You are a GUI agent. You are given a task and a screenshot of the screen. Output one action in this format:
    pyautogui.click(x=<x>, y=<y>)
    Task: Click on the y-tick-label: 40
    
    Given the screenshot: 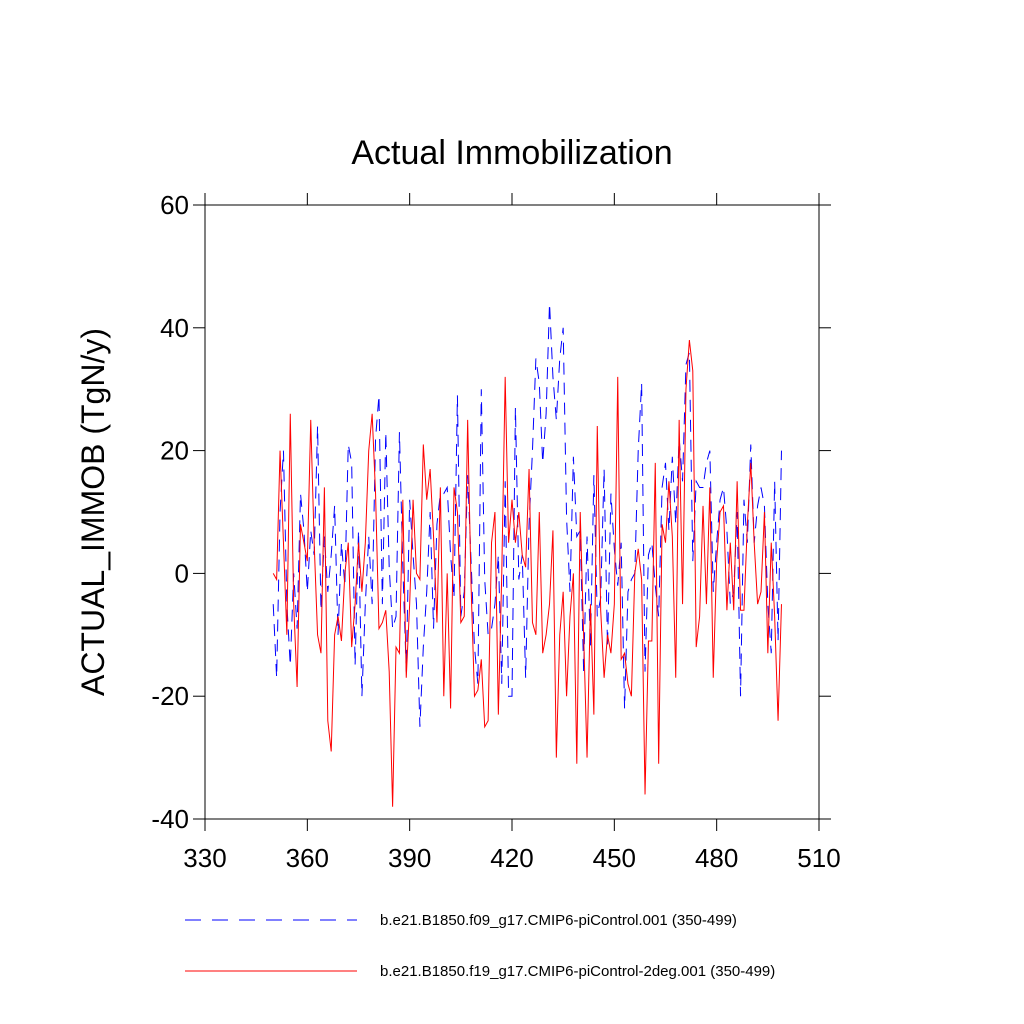 What is the action you would take?
    pyautogui.click(x=174, y=328)
    